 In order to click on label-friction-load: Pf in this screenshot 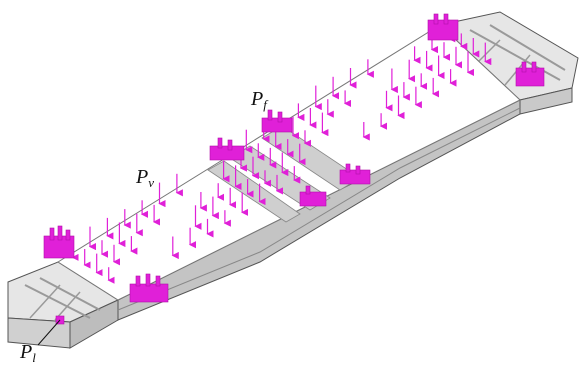, I will do `click(259, 100)`.